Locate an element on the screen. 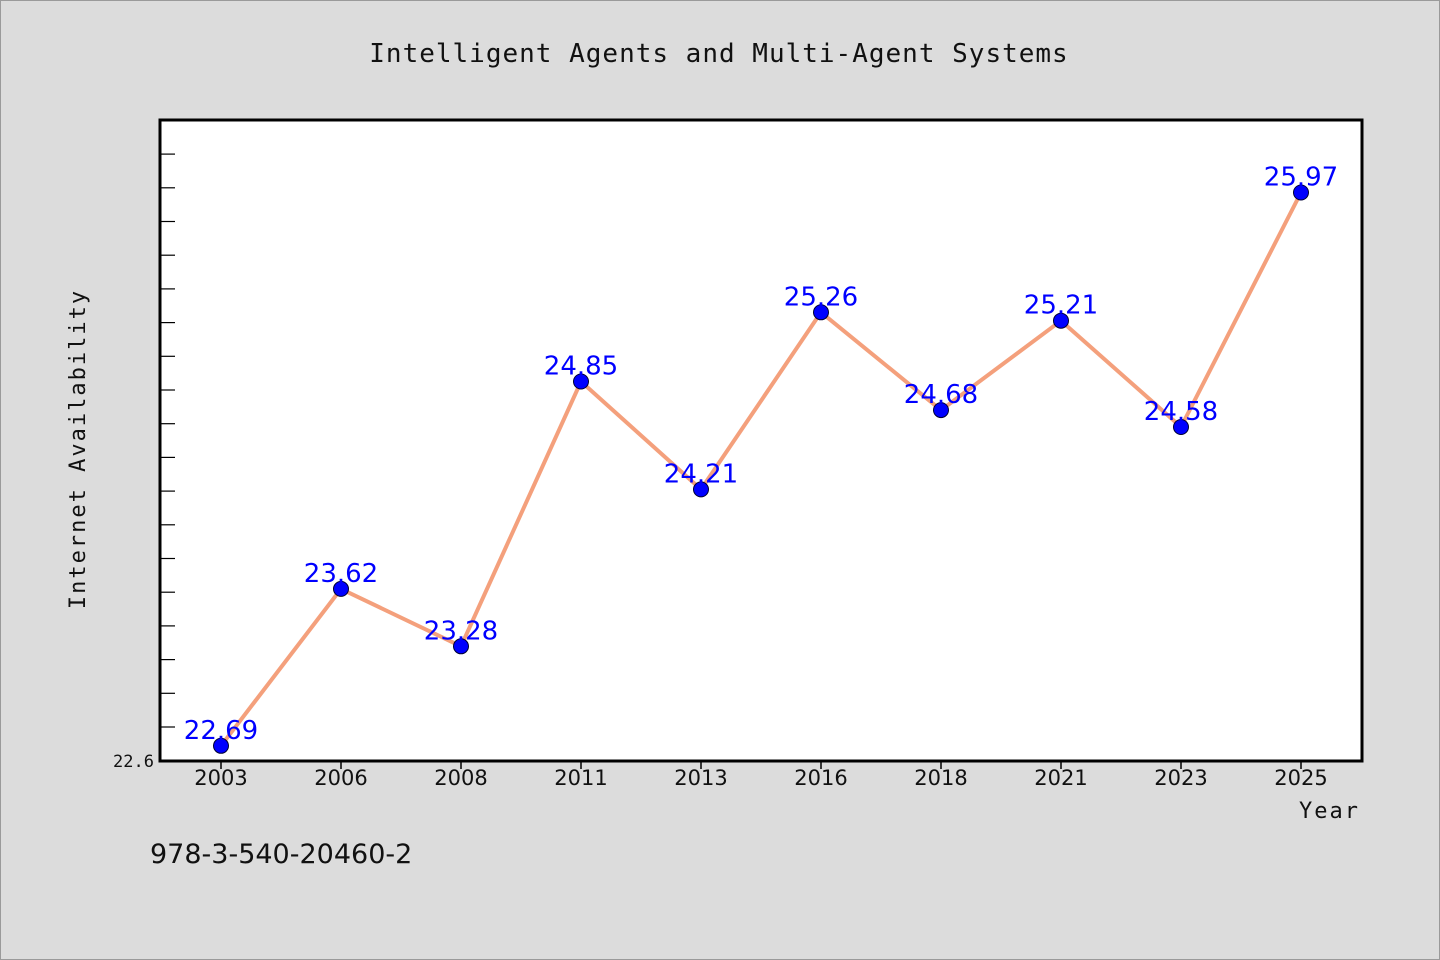  y-tick-label: 22.6 is located at coordinates (133, 762).